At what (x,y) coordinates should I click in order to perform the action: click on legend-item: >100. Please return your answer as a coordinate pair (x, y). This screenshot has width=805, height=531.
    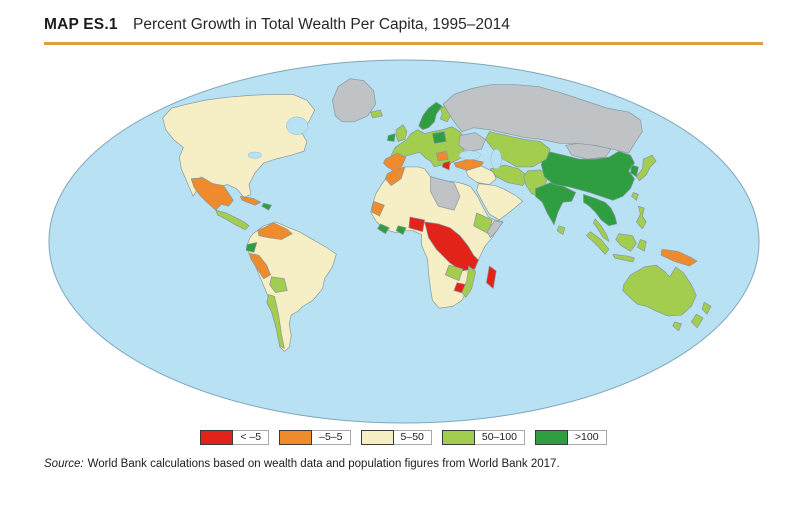
    Looking at the image, I should click on (570, 437).